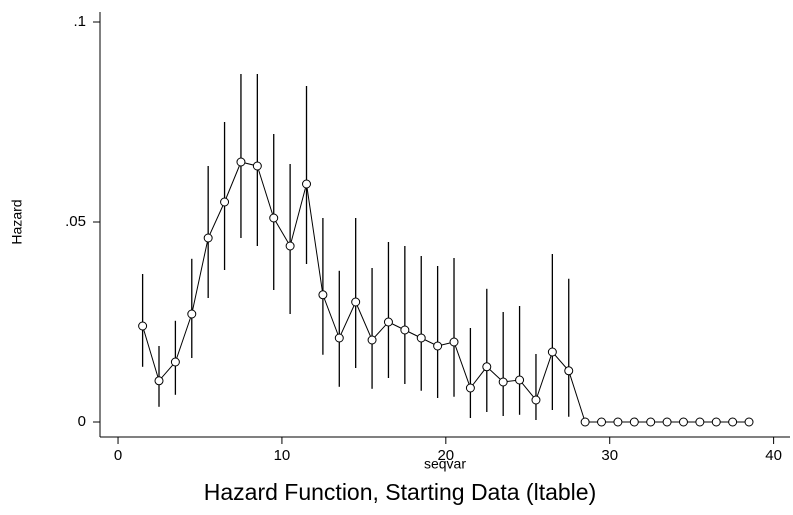  Describe the element at coordinates (773, 455) in the screenshot. I see `x-tick-label: 40` at that location.